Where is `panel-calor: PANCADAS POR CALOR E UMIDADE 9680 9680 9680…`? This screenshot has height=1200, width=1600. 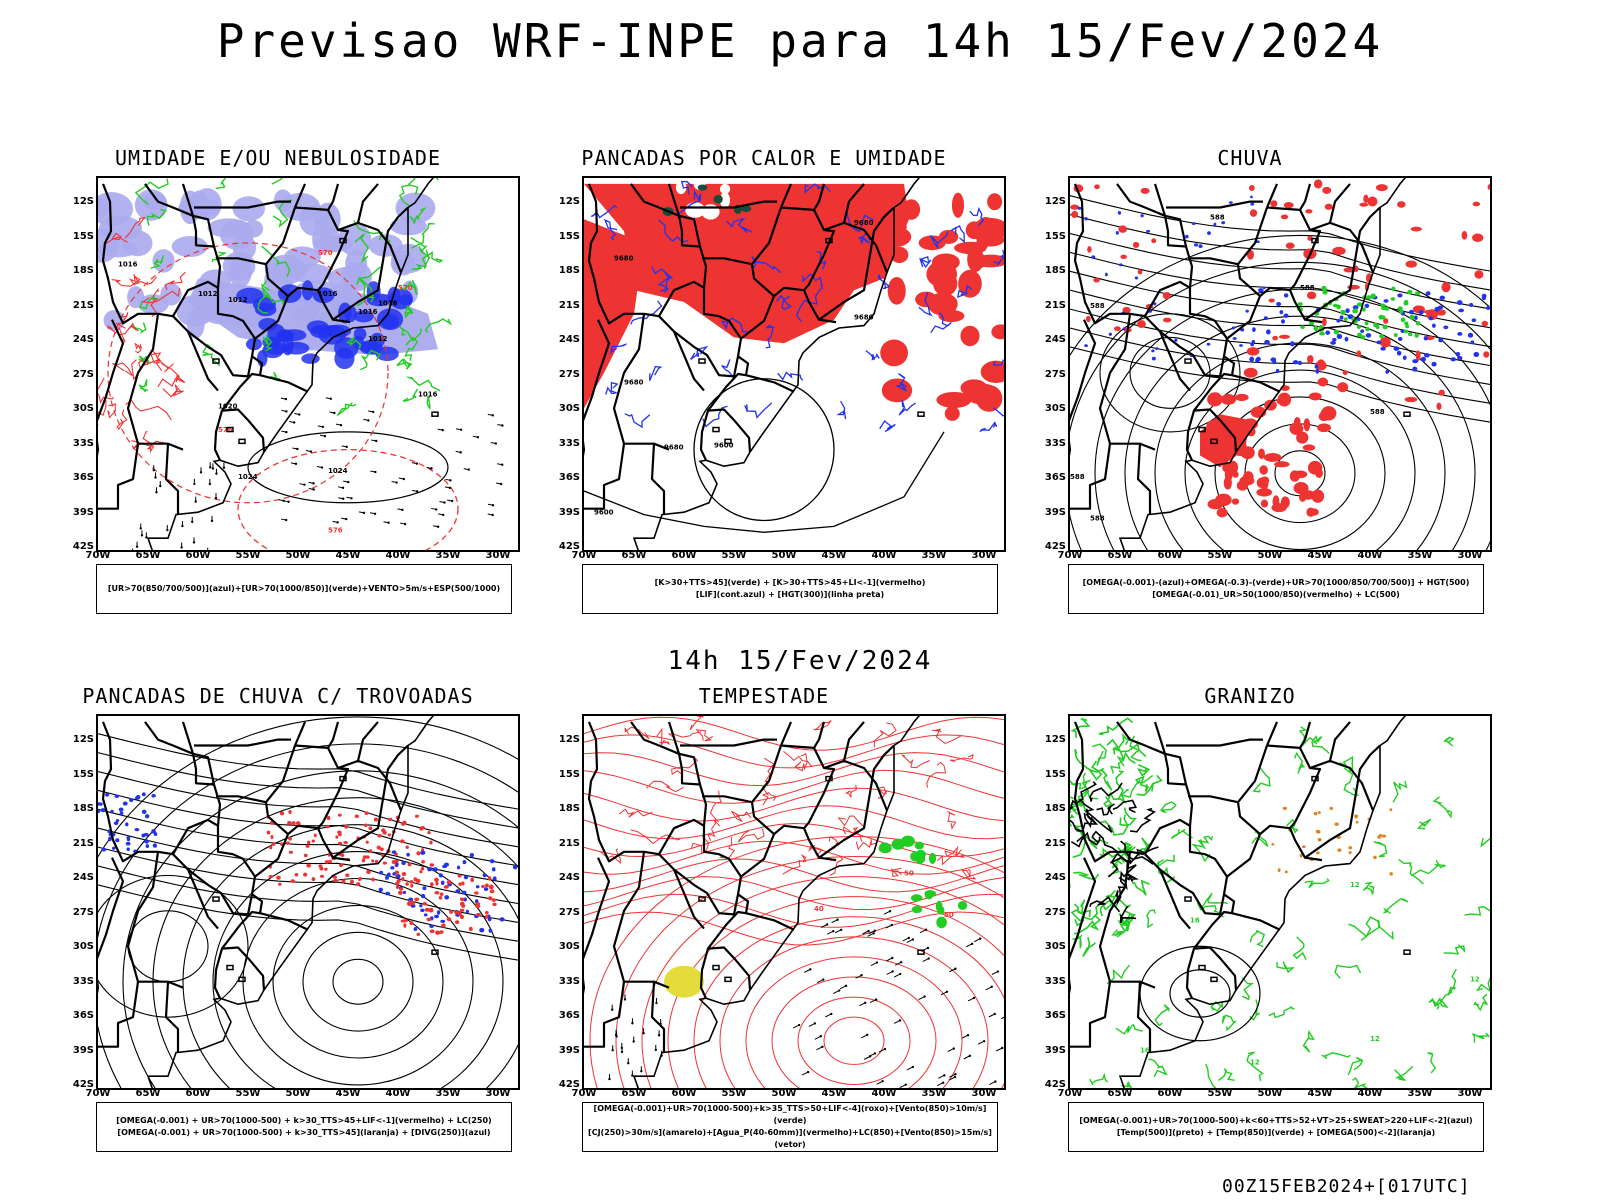 panel-calor: PANCADAS POR CALOR E UMIDADE 9680 9680 9680… is located at coordinates (770, 386).